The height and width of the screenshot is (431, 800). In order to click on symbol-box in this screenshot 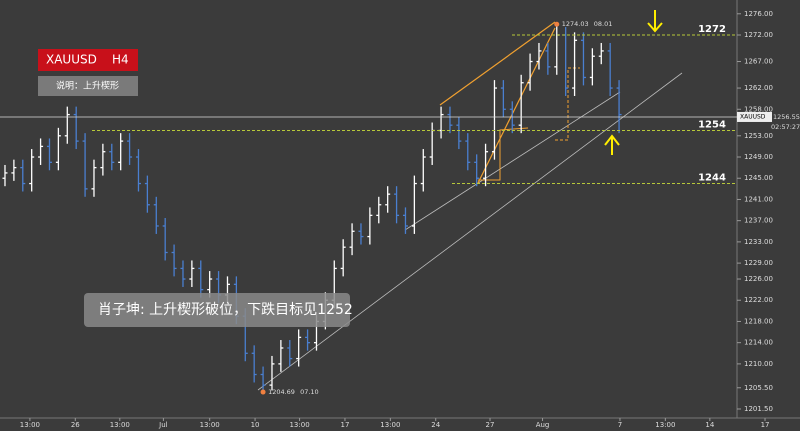, I will do `click(88, 60)`.